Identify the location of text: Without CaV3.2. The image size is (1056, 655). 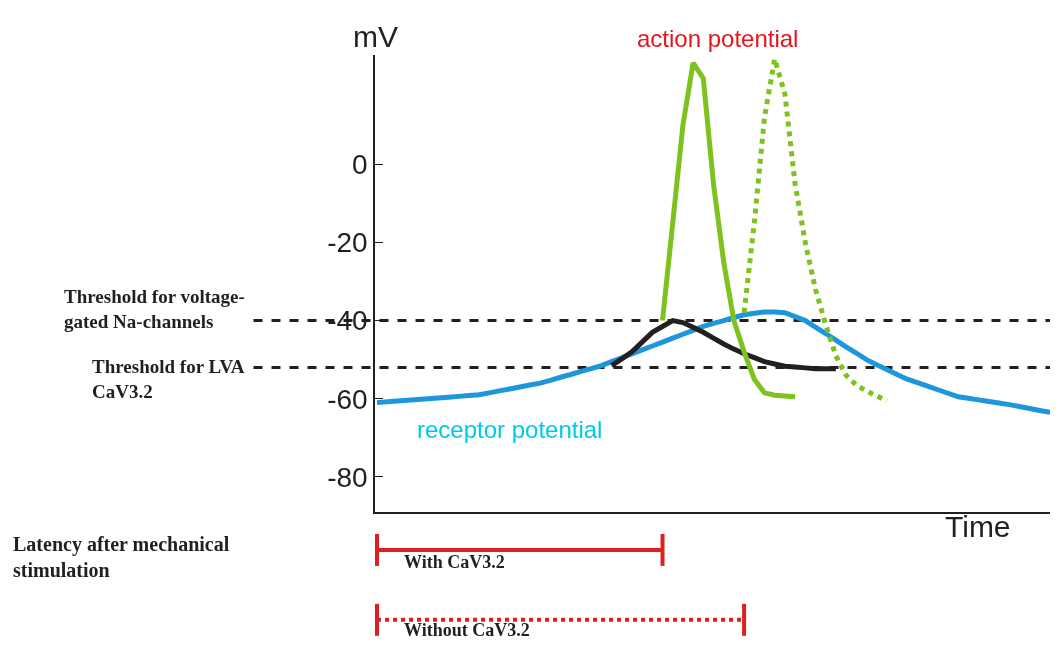
(467, 630).